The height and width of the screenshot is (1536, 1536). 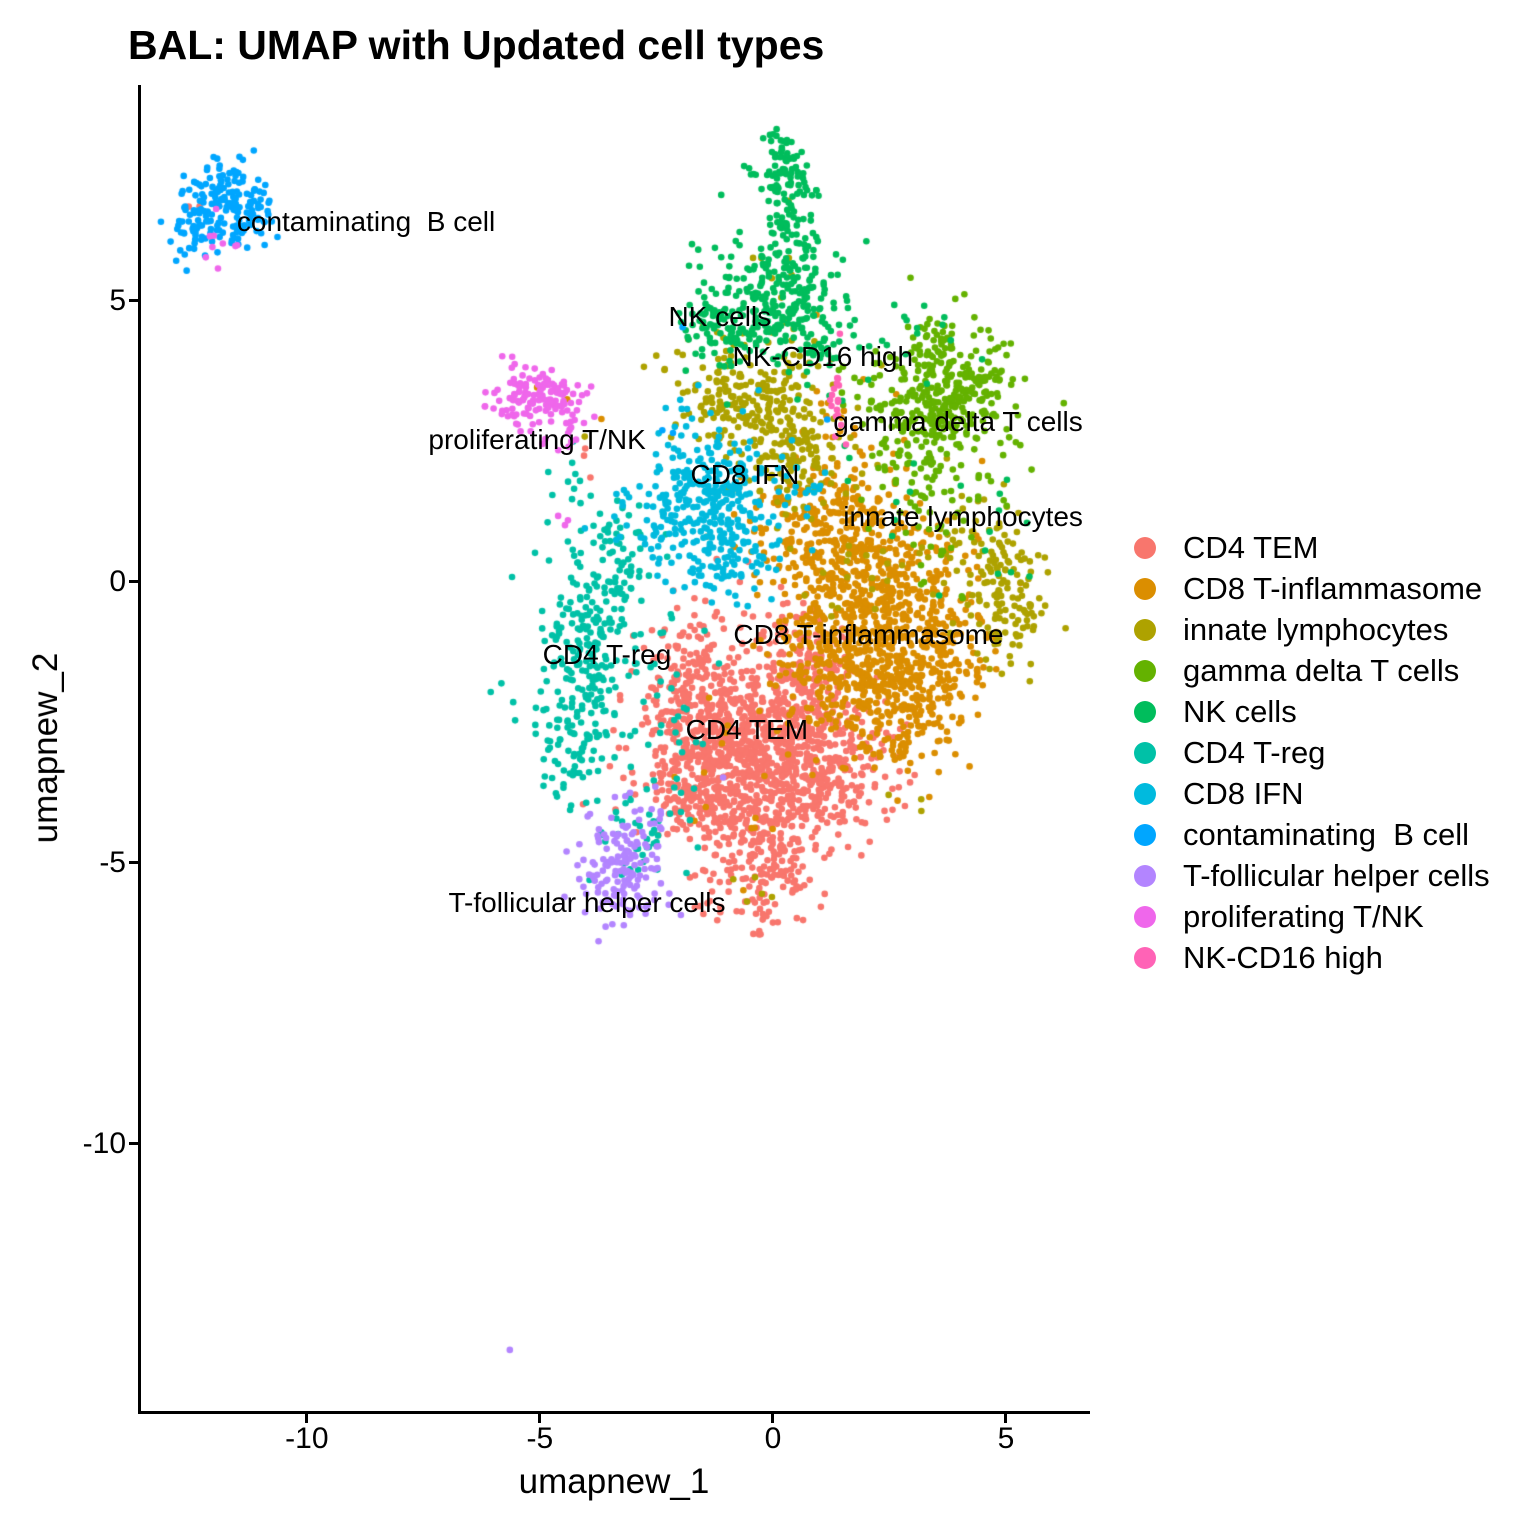 What do you see at coordinates (823, 357) in the screenshot?
I see `cluster-label: NK-CD16 high` at bounding box center [823, 357].